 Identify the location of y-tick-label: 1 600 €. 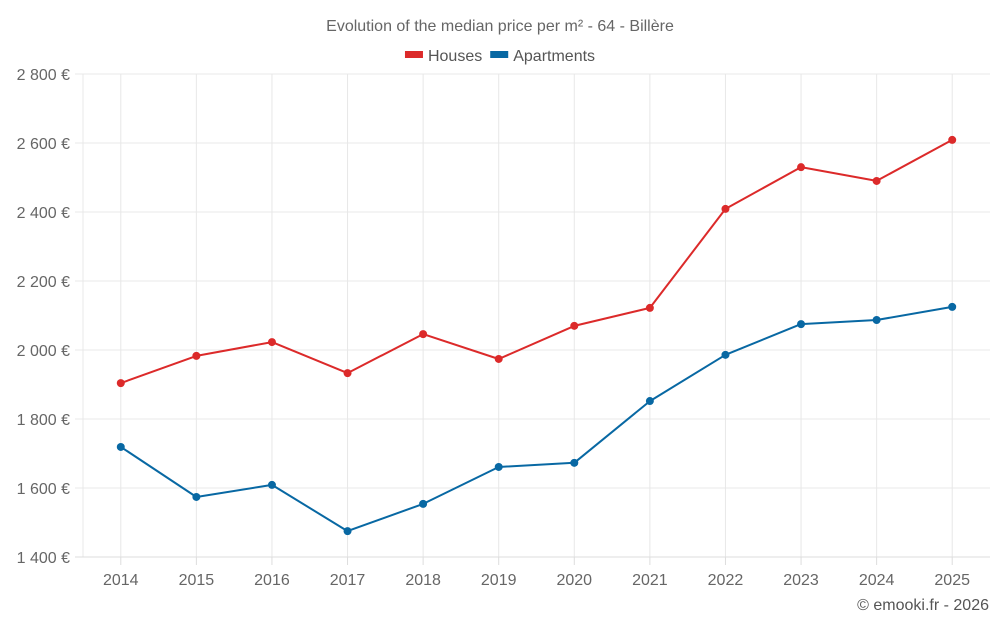
(43, 489).